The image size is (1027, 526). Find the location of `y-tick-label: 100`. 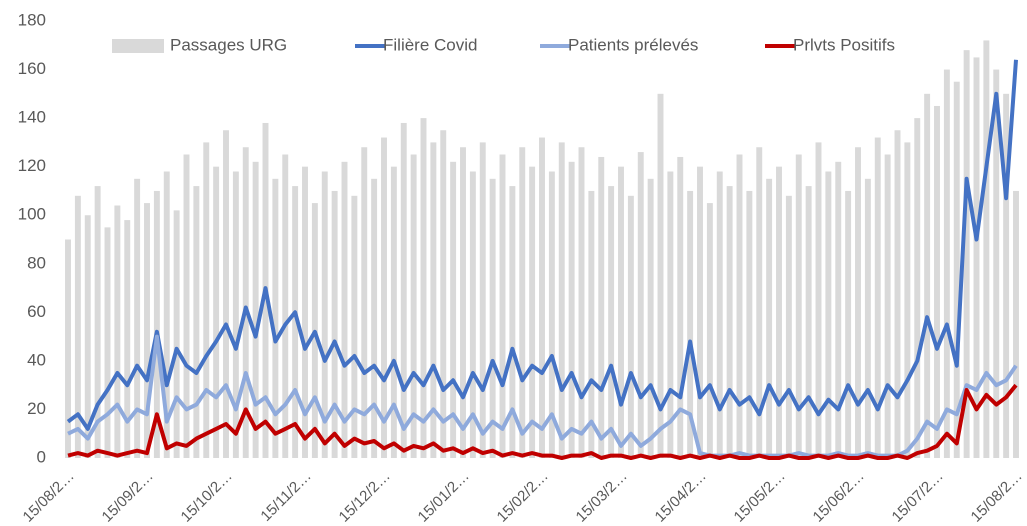

y-tick-label: 100 is located at coordinates (32, 214).